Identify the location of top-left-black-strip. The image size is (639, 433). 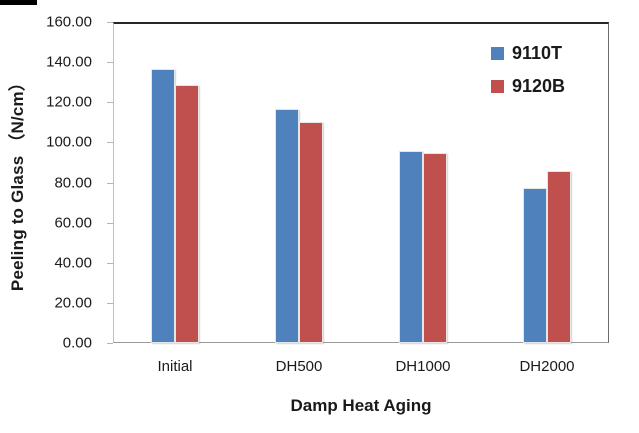
(18, 2).